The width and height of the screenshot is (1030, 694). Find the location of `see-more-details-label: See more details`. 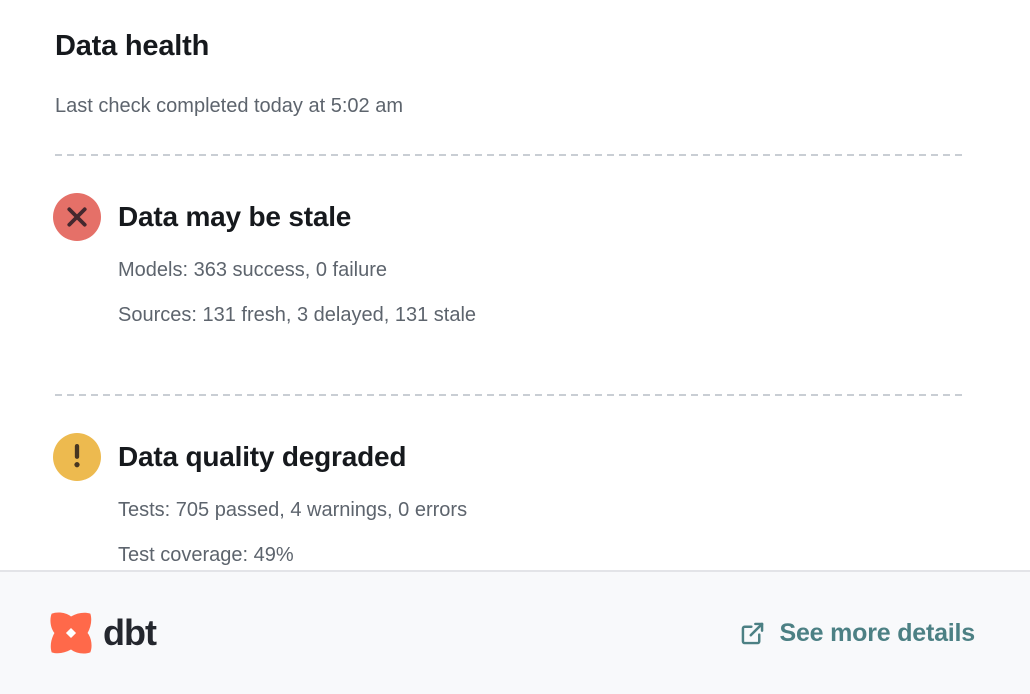

see-more-details-label: See more details is located at coordinates (877, 632).